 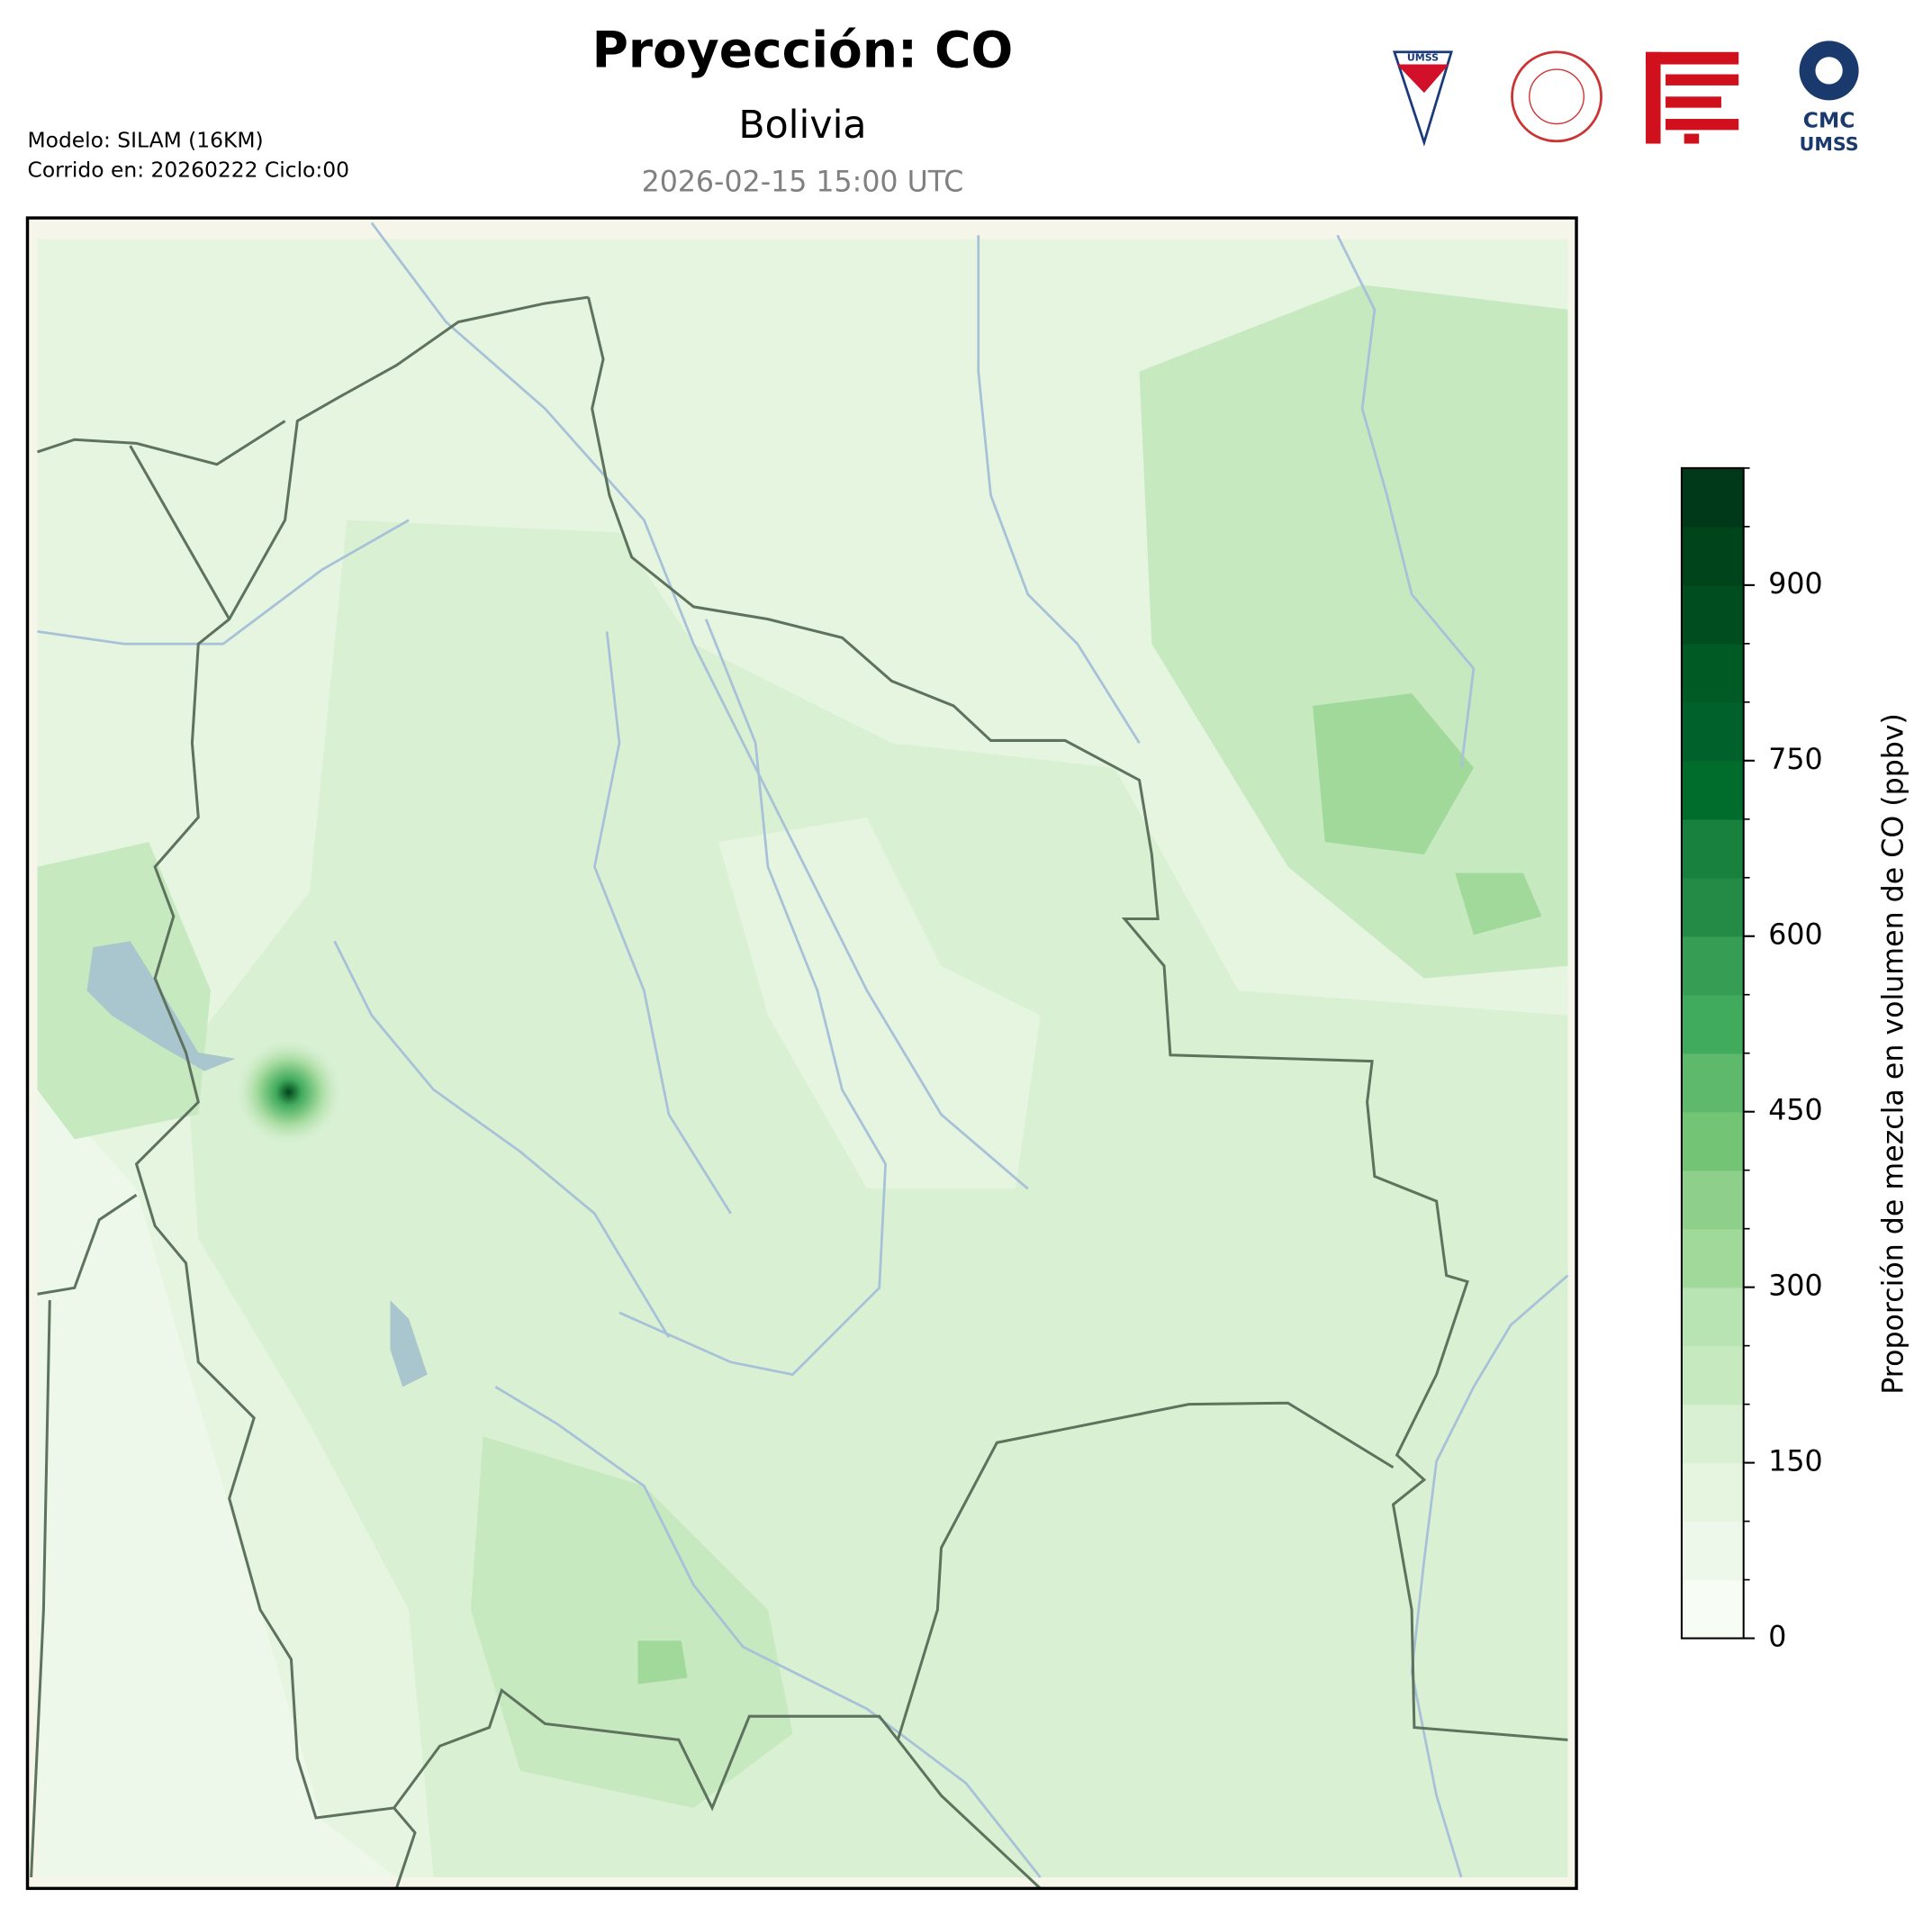 What do you see at coordinates (1829, 144) in the screenshot?
I see `cmc-logo-text: UMSS` at bounding box center [1829, 144].